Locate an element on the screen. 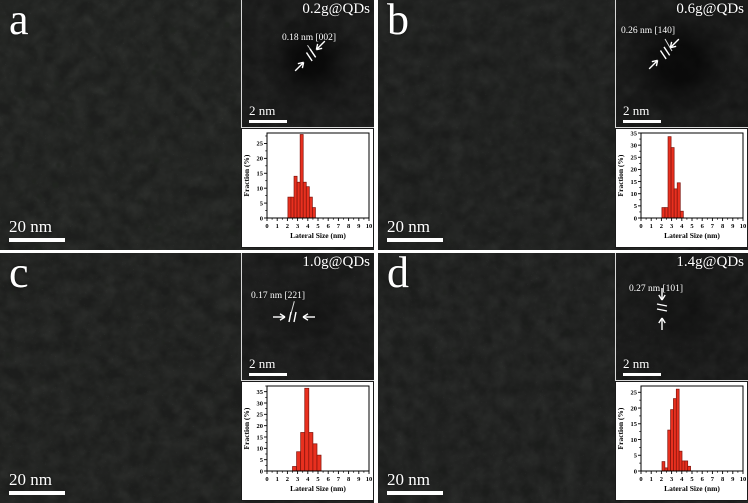  hrtem-inset-b: 0.6g@QDs 0.26 nm [140] 2 nm is located at coordinates (681, 64).